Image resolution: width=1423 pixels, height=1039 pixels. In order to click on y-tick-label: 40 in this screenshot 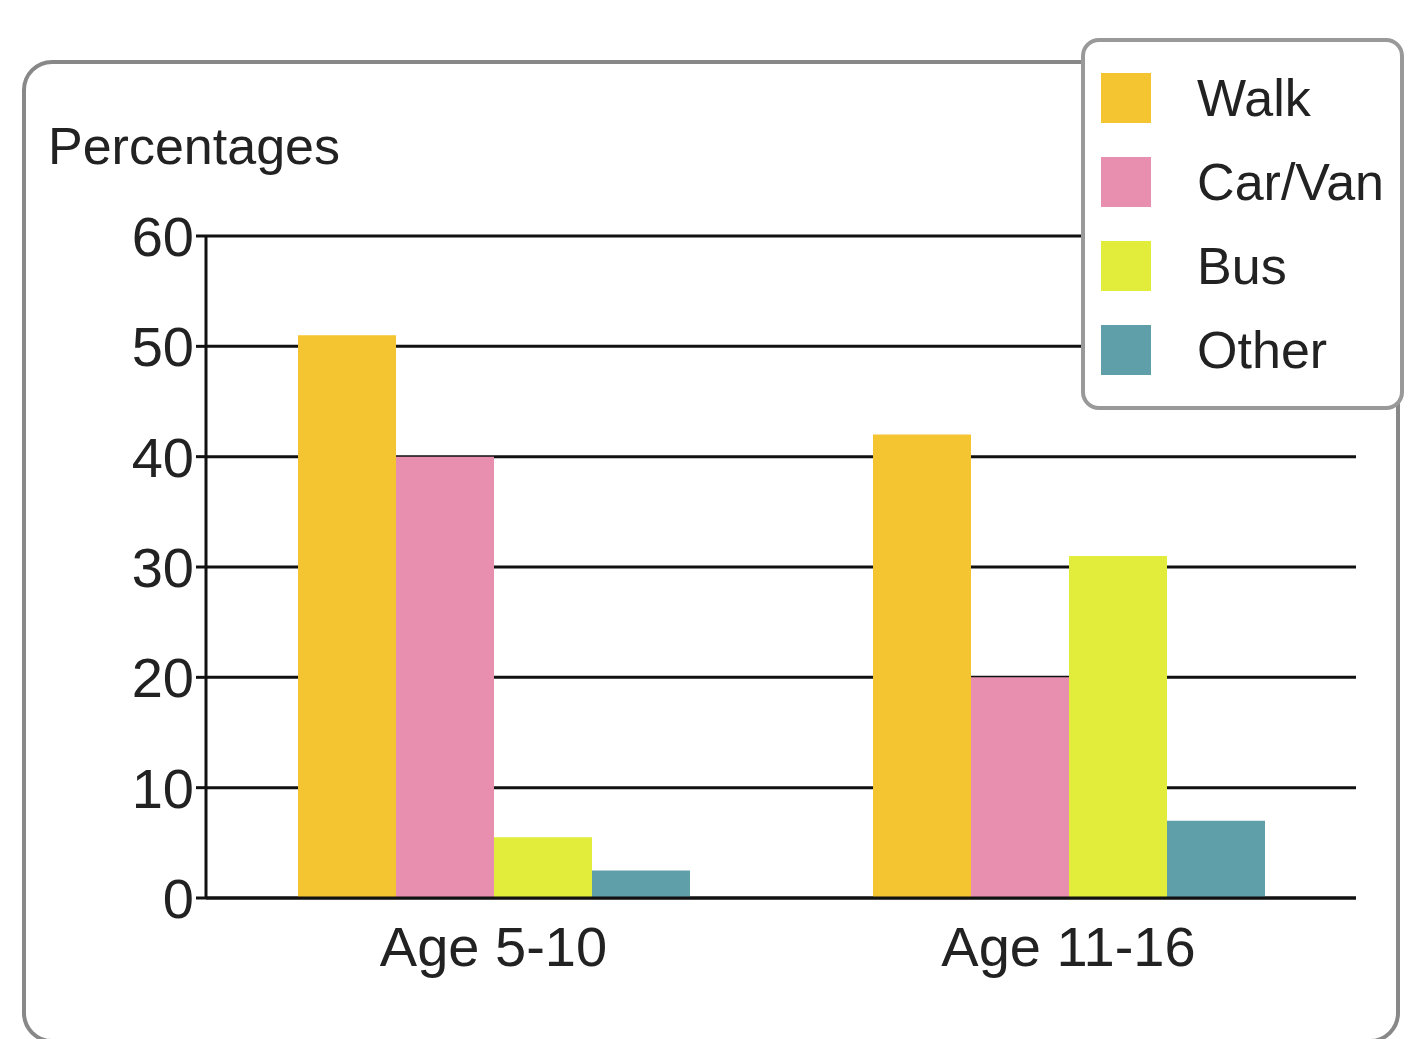, I will do `click(162, 457)`.